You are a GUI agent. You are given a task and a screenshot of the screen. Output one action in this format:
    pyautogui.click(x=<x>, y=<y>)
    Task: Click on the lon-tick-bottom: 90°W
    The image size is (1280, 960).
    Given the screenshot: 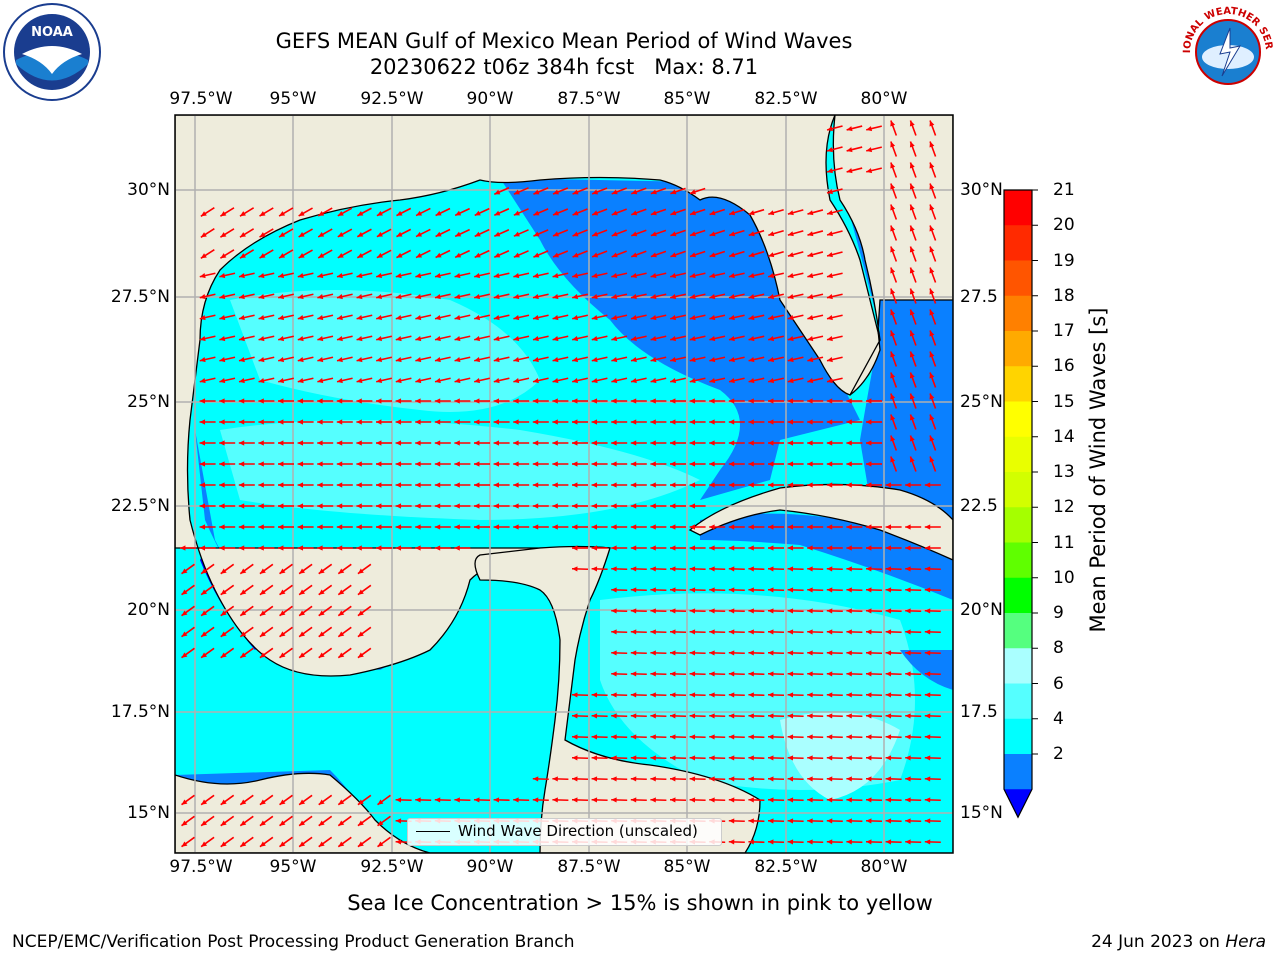 What is the action you would take?
    pyautogui.click(x=490, y=867)
    